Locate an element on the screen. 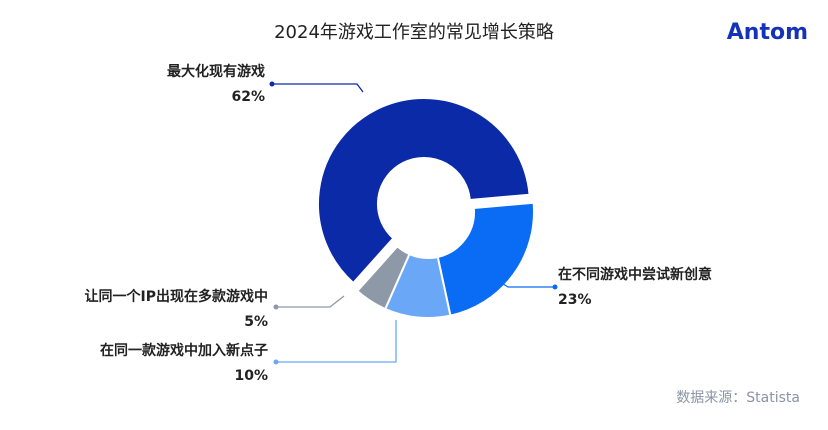  source-note: 数据来源：Statista is located at coordinates (738, 398).